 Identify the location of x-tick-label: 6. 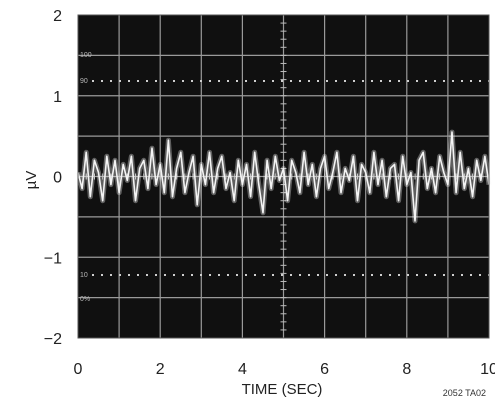
(324, 369).